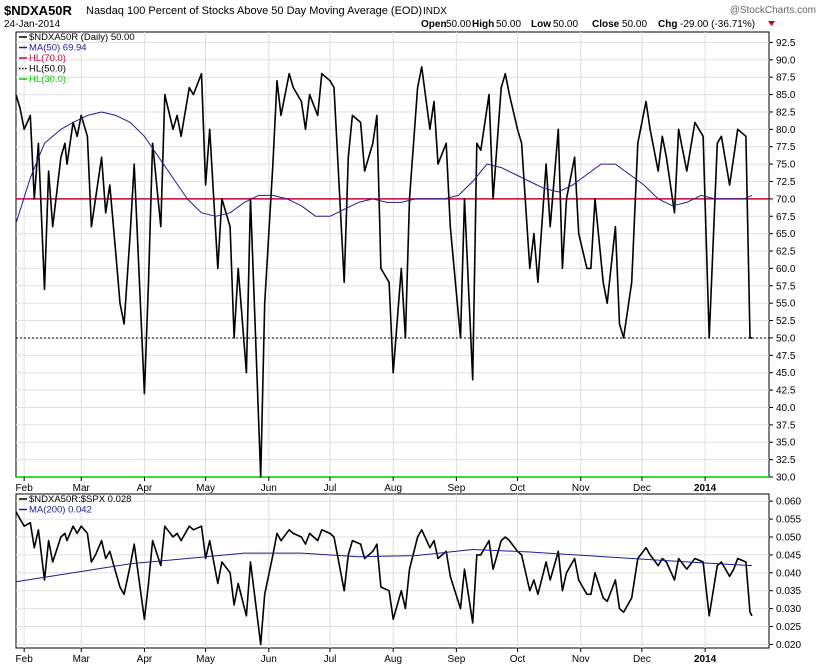 The height and width of the screenshot is (668, 820). What do you see at coordinates (581, 659) in the screenshot?
I see `ratio-xtick-label: Nov` at bounding box center [581, 659].